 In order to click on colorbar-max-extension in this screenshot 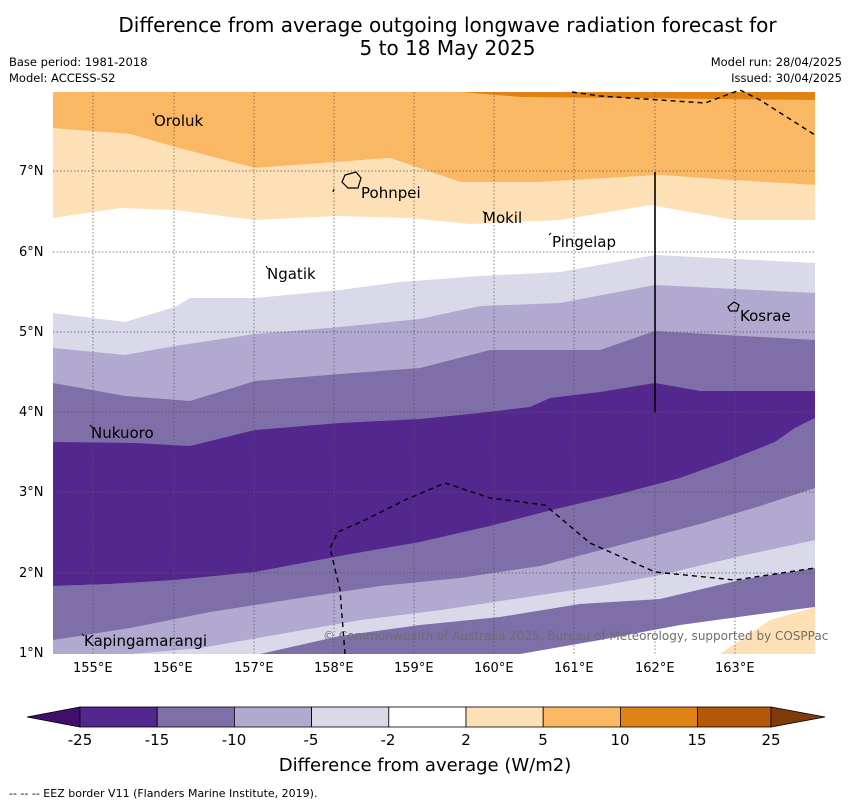, I will do `click(798, 717)`.